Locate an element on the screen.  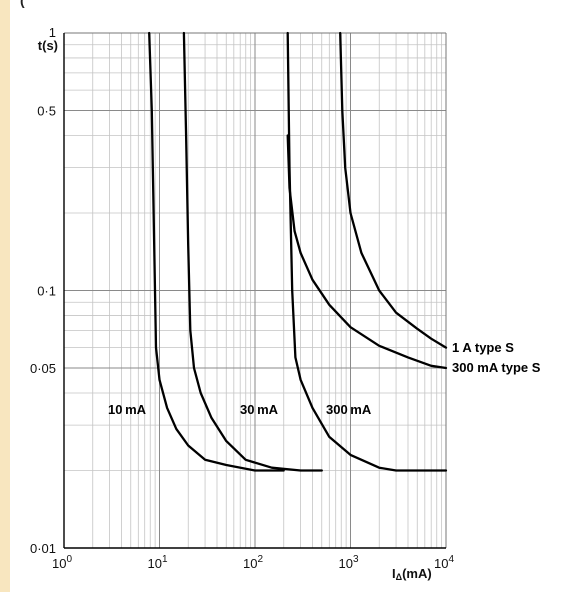
x-tick-labels: 10⁰ 10¹ 10² 10³ 10⁴ is located at coordinates (253, 562).